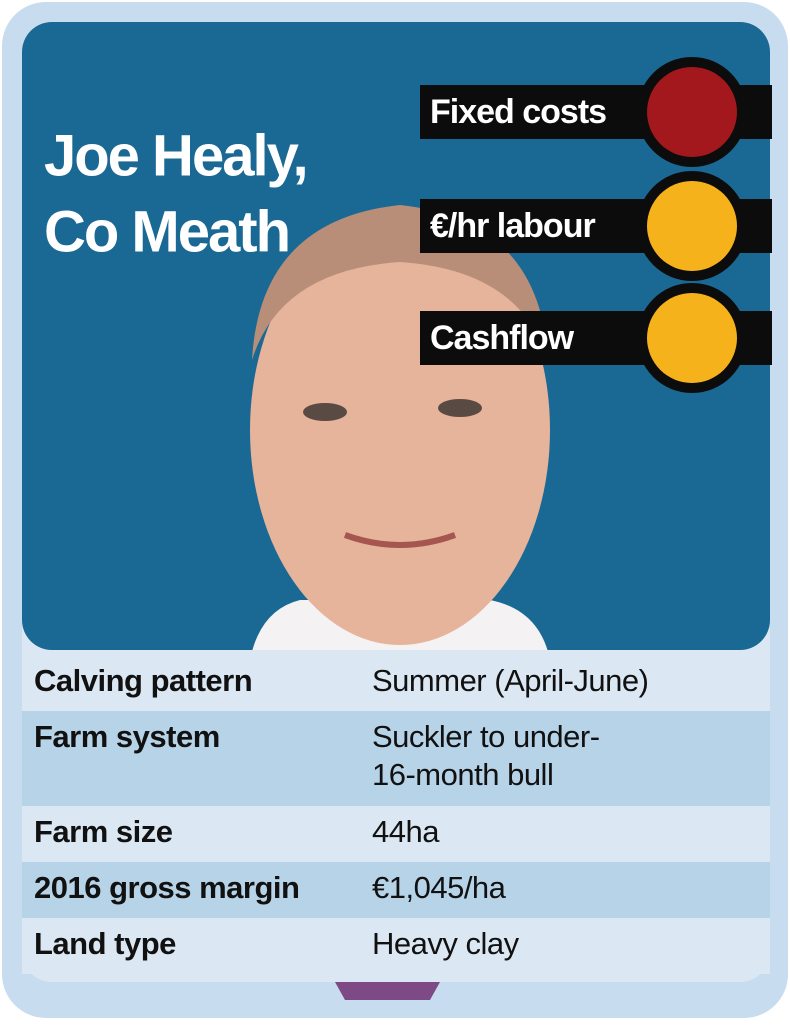 The height and width of the screenshot is (1025, 790). Describe the element at coordinates (462, 774) in the screenshot. I see `row-value: 16-month bull` at that location.